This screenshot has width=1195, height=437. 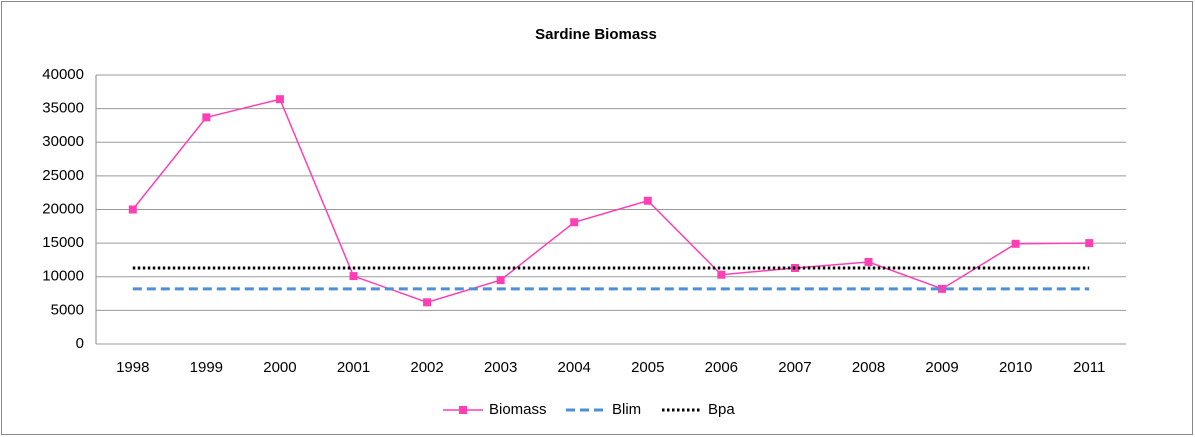 What do you see at coordinates (1015, 367) in the screenshot?
I see `x-tick-label: 2010` at bounding box center [1015, 367].